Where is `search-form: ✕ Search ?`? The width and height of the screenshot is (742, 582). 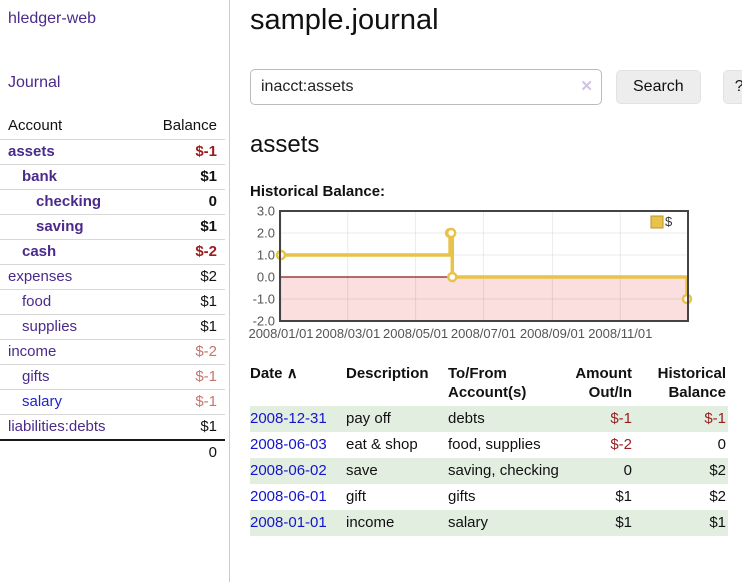 search-form: ✕ Search ? is located at coordinates (496, 87).